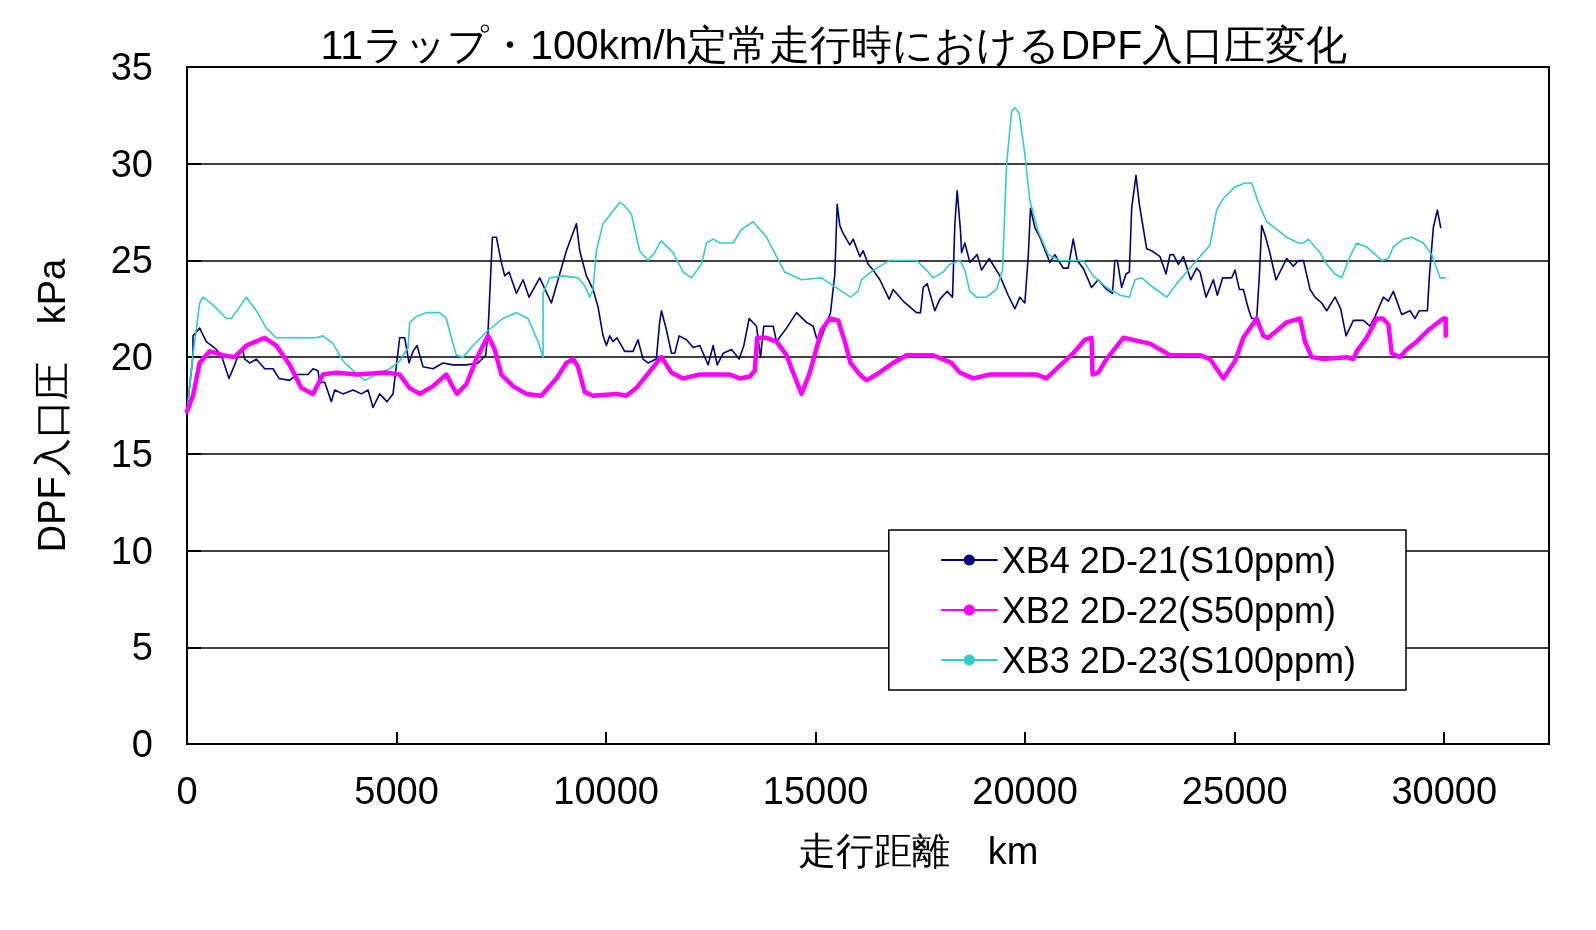 The width and height of the screenshot is (1596, 930). Describe the element at coordinates (815, 791) in the screenshot. I see `x-tick-label: 15000` at that location.